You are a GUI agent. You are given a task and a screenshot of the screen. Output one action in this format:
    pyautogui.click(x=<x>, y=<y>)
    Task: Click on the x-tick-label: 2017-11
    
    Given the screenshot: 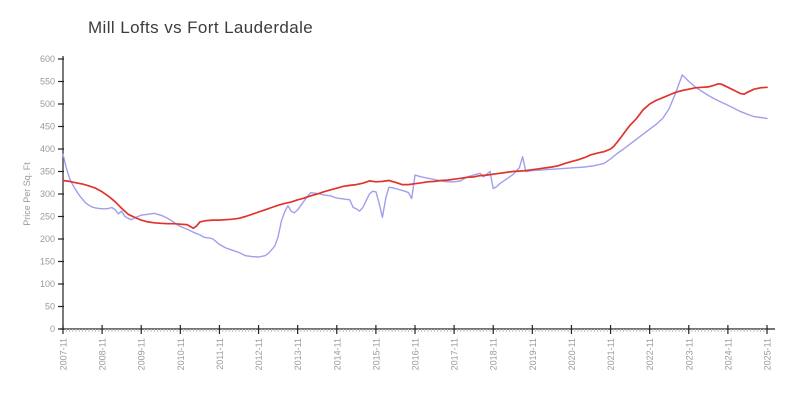 What is the action you would take?
    pyautogui.click(x=455, y=354)
    